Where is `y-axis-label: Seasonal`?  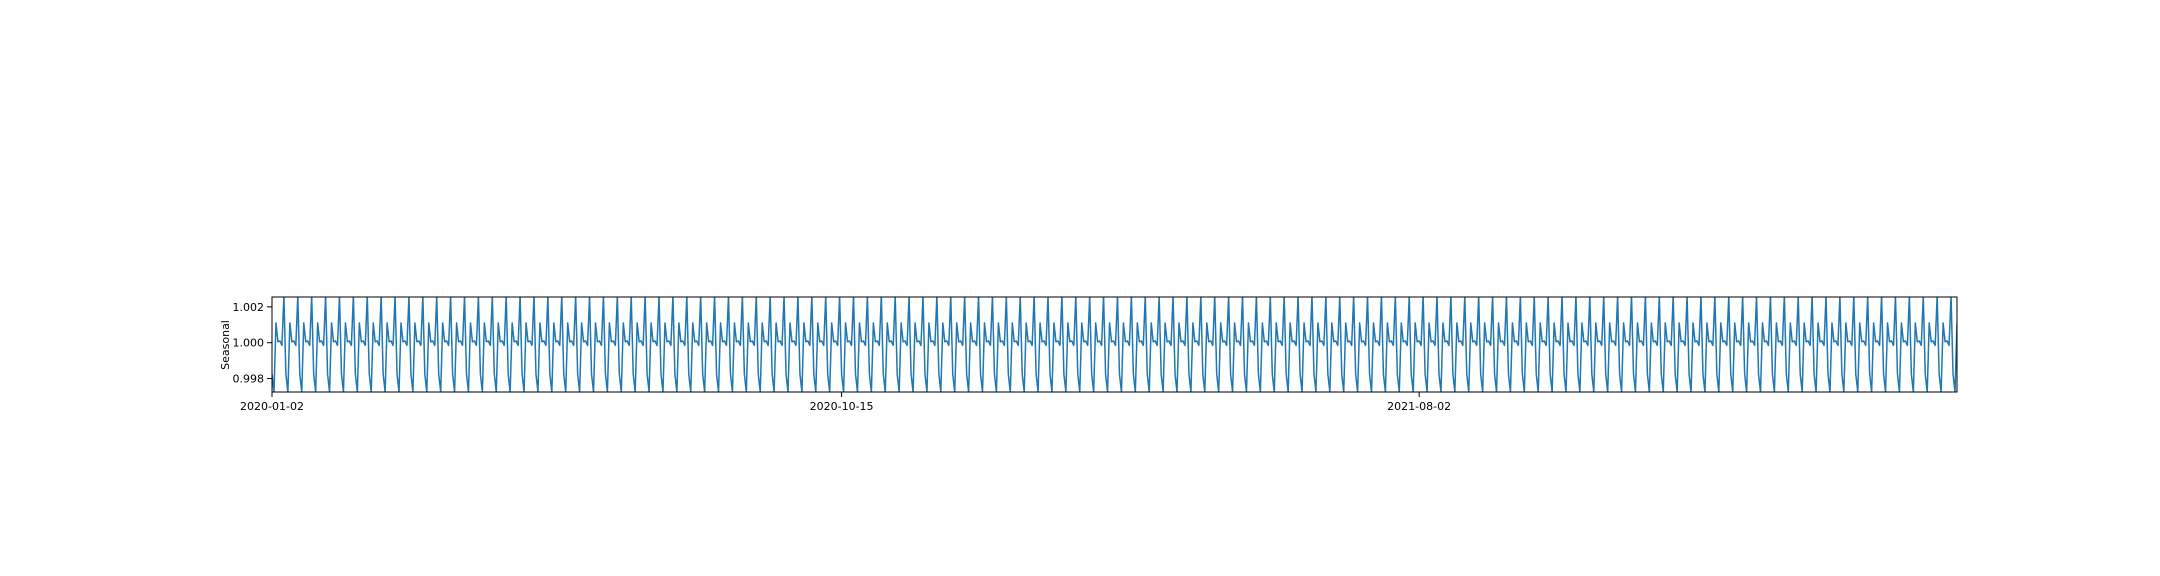
y-axis-label: Seasonal is located at coordinates (225, 345).